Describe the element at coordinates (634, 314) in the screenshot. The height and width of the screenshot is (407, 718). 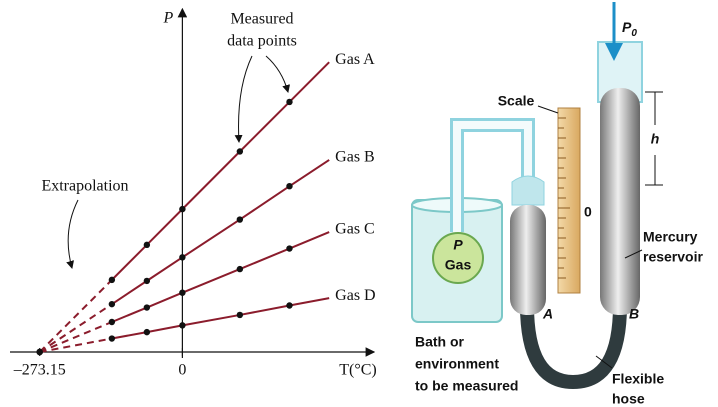
I see `label: B` at that location.